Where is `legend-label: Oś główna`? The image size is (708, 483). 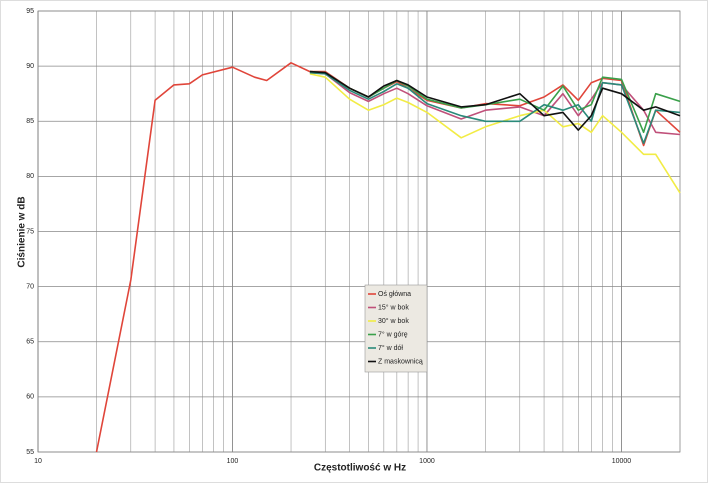
legend-label: Oś główna is located at coordinates (394, 294).